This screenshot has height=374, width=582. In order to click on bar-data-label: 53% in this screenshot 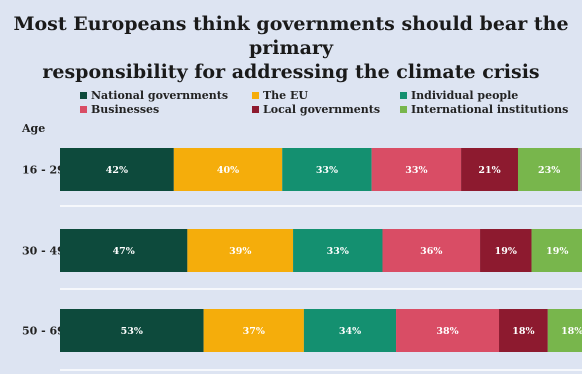, I will do `click(132, 331)`.